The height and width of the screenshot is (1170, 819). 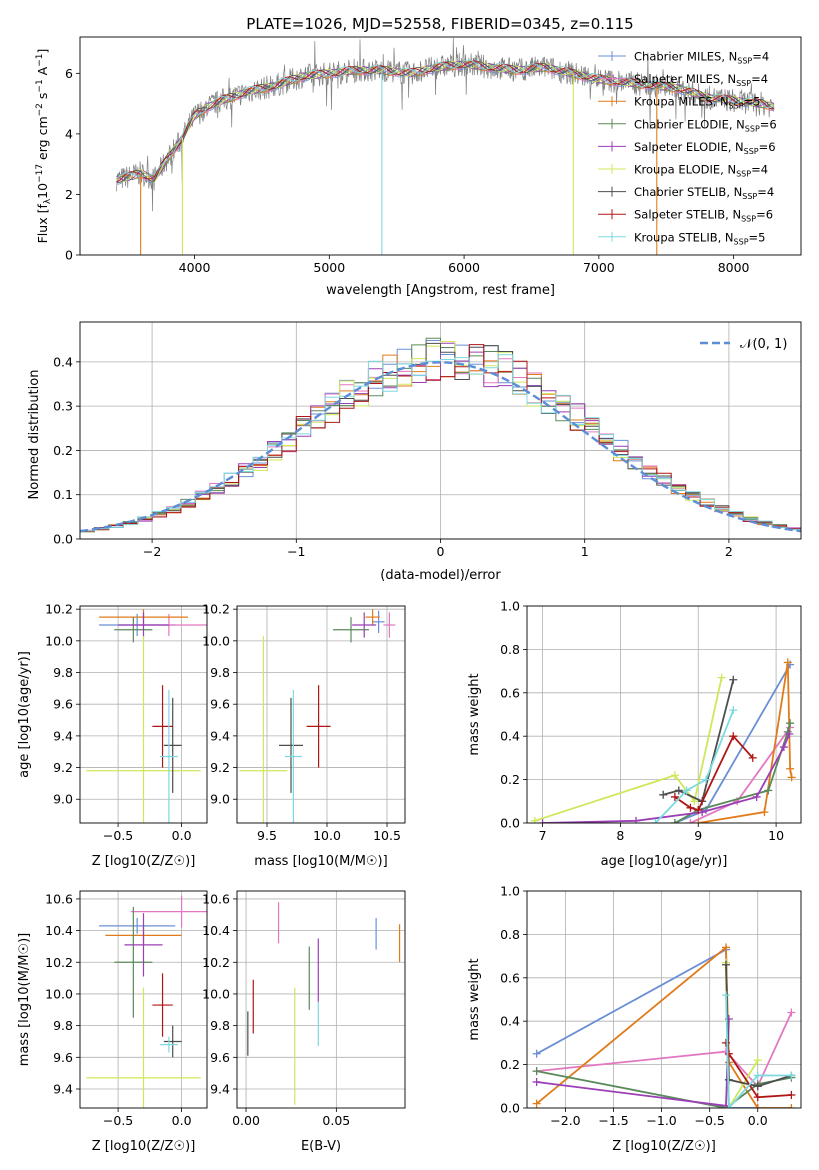 I want to click on x-axis-label: (data-model)/error, so click(x=440, y=575).